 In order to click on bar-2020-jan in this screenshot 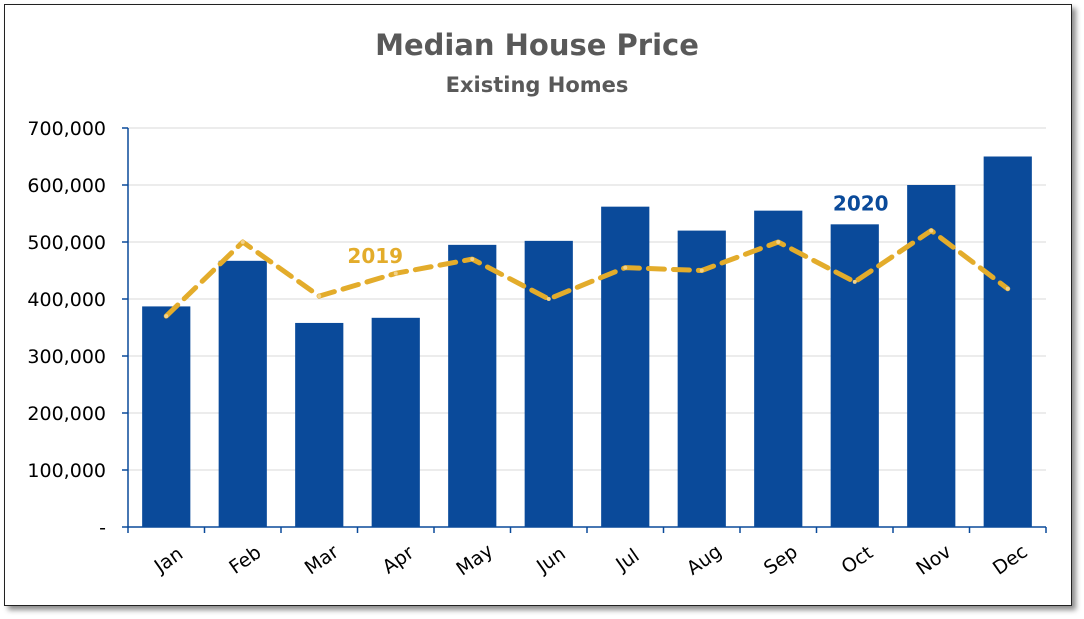, I will do `click(166, 416)`.